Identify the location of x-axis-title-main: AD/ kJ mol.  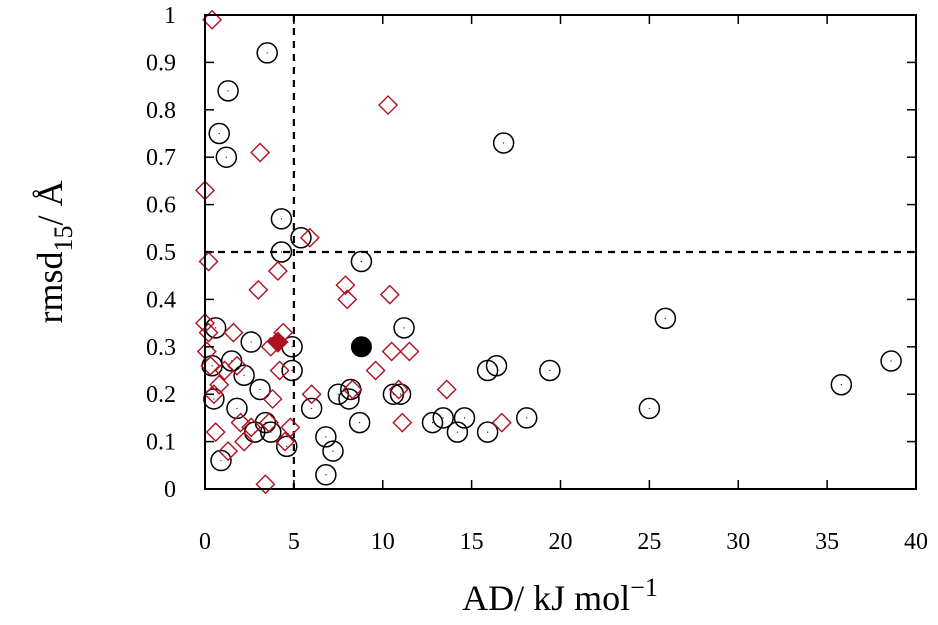
(546, 598).